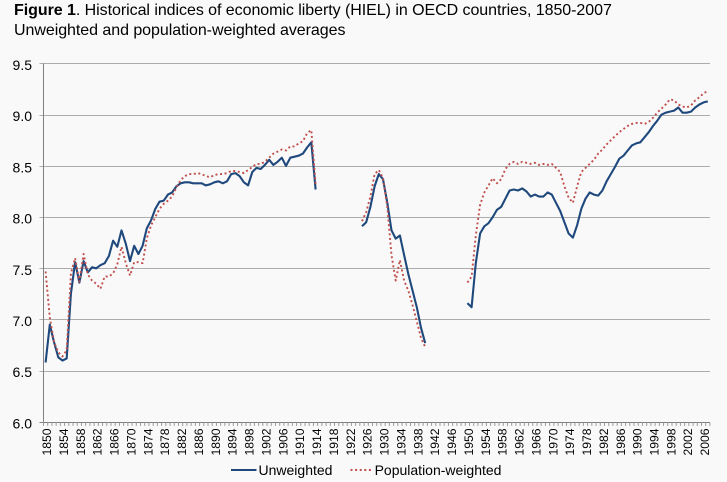 This screenshot has width=727, height=482. Describe the element at coordinates (452, 441) in the screenshot. I see `svg-text: 1946` at that location.